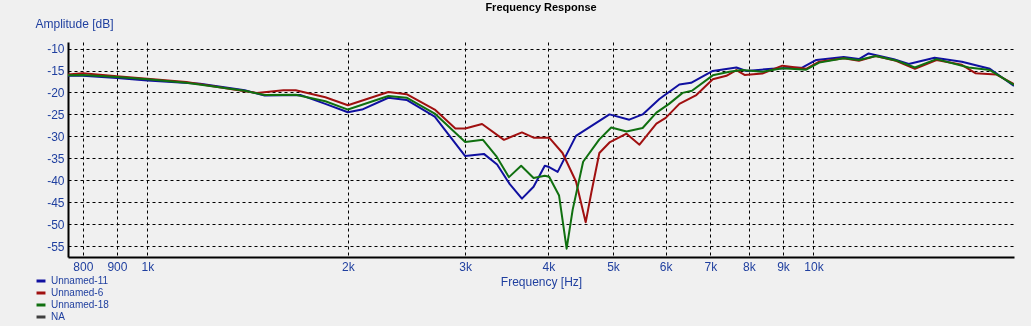 The width and height of the screenshot is (1031, 326). Describe the element at coordinates (784, 266) in the screenshot. I see `x-tick-label: 9k` at that location.